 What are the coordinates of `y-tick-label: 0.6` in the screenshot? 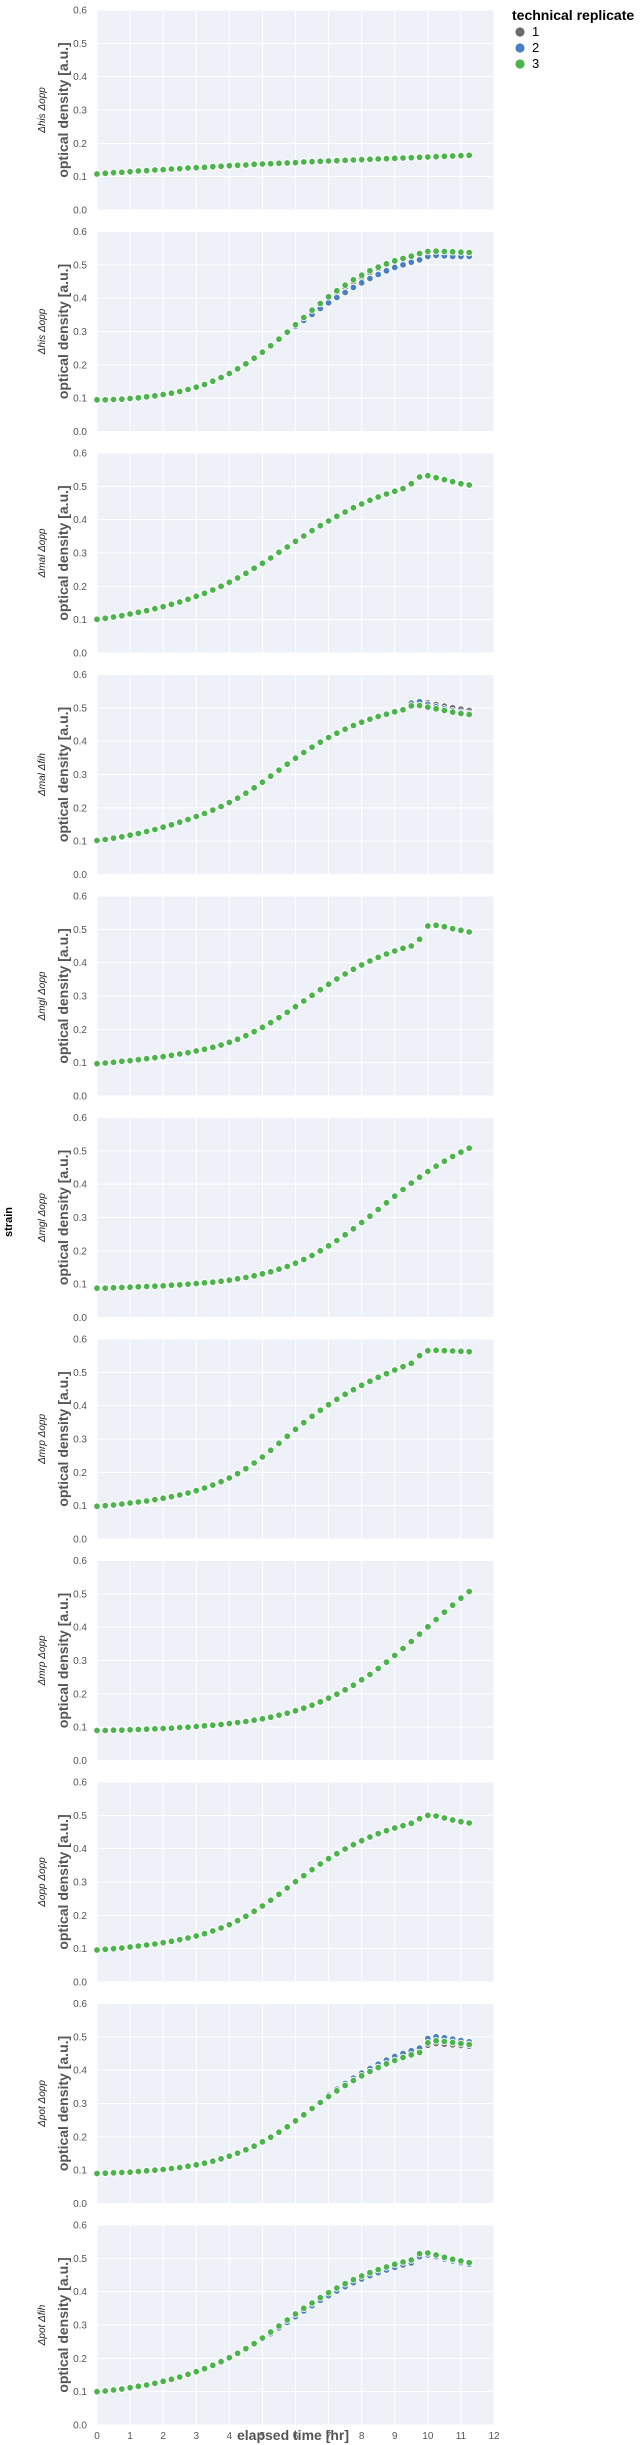 It's located at (80, 675).